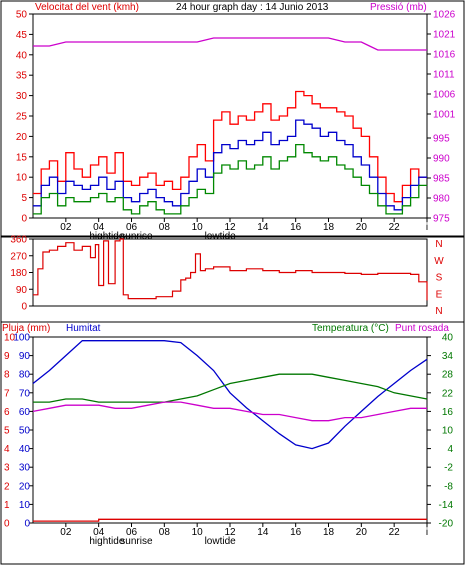 This screenshot has height=566, width=465. I want to click on hum-tick-label: 40, so click(25, 449).